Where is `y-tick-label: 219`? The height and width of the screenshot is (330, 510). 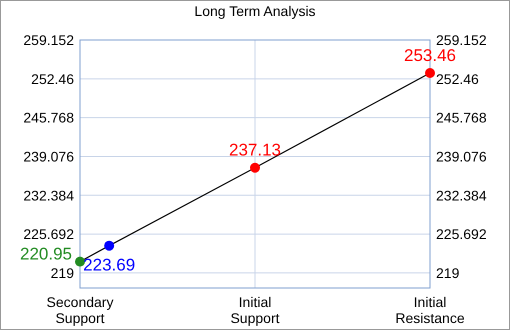
y-tick-label: 219 is located at coordinates (62, 272).